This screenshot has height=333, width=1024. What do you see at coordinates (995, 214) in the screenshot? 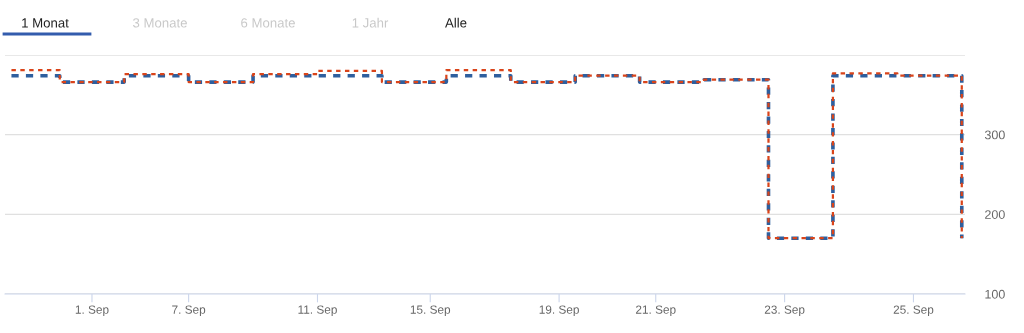
I see `y-tick-label: 200` at bounding box center [995, 214].